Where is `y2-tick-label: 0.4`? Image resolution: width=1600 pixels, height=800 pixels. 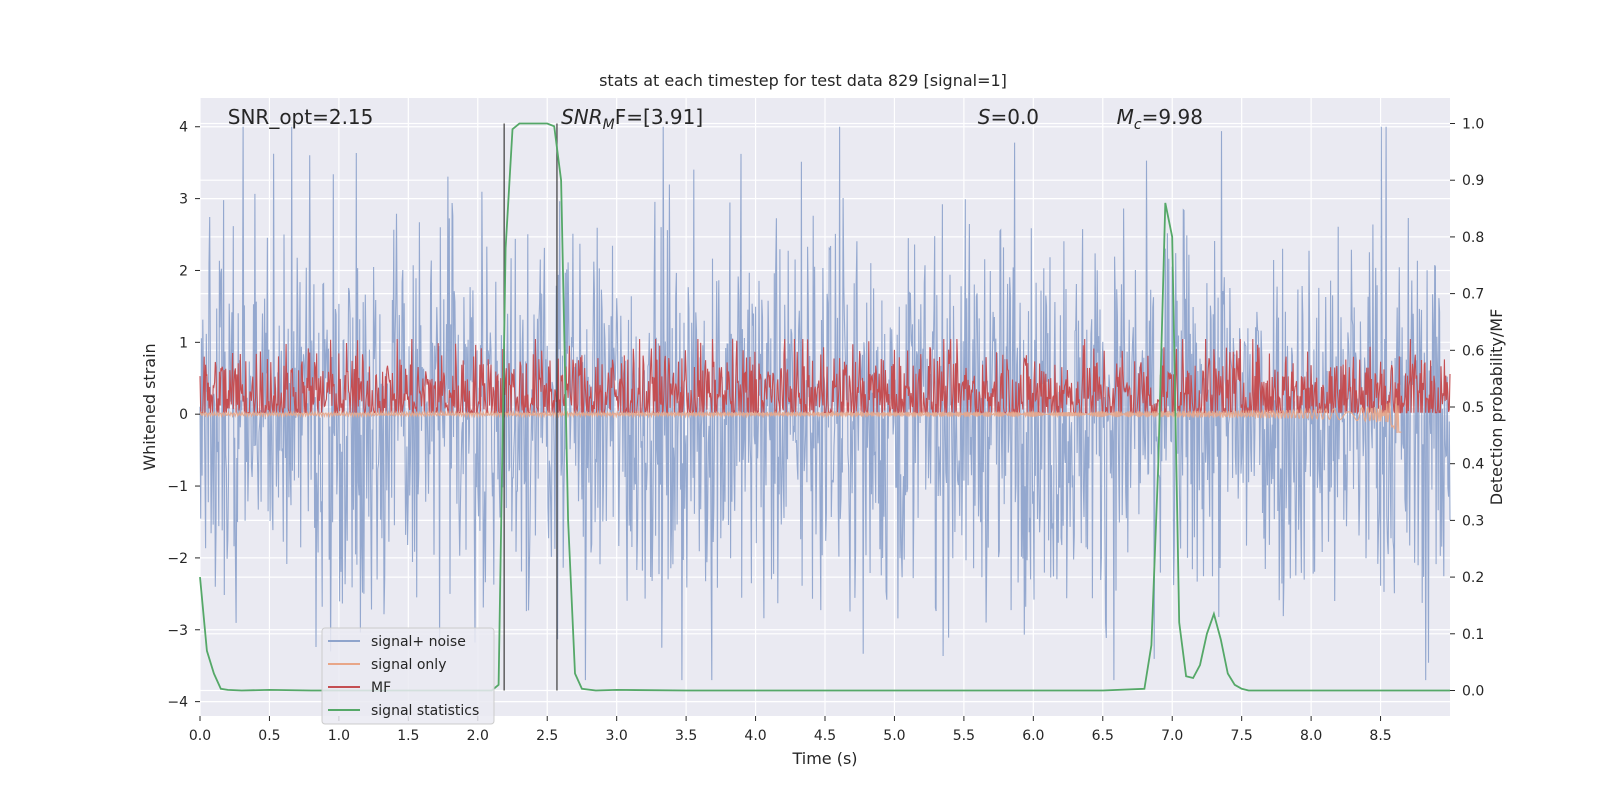
y2-tick-label: 0.4 is located at coordinates (1473, 465).